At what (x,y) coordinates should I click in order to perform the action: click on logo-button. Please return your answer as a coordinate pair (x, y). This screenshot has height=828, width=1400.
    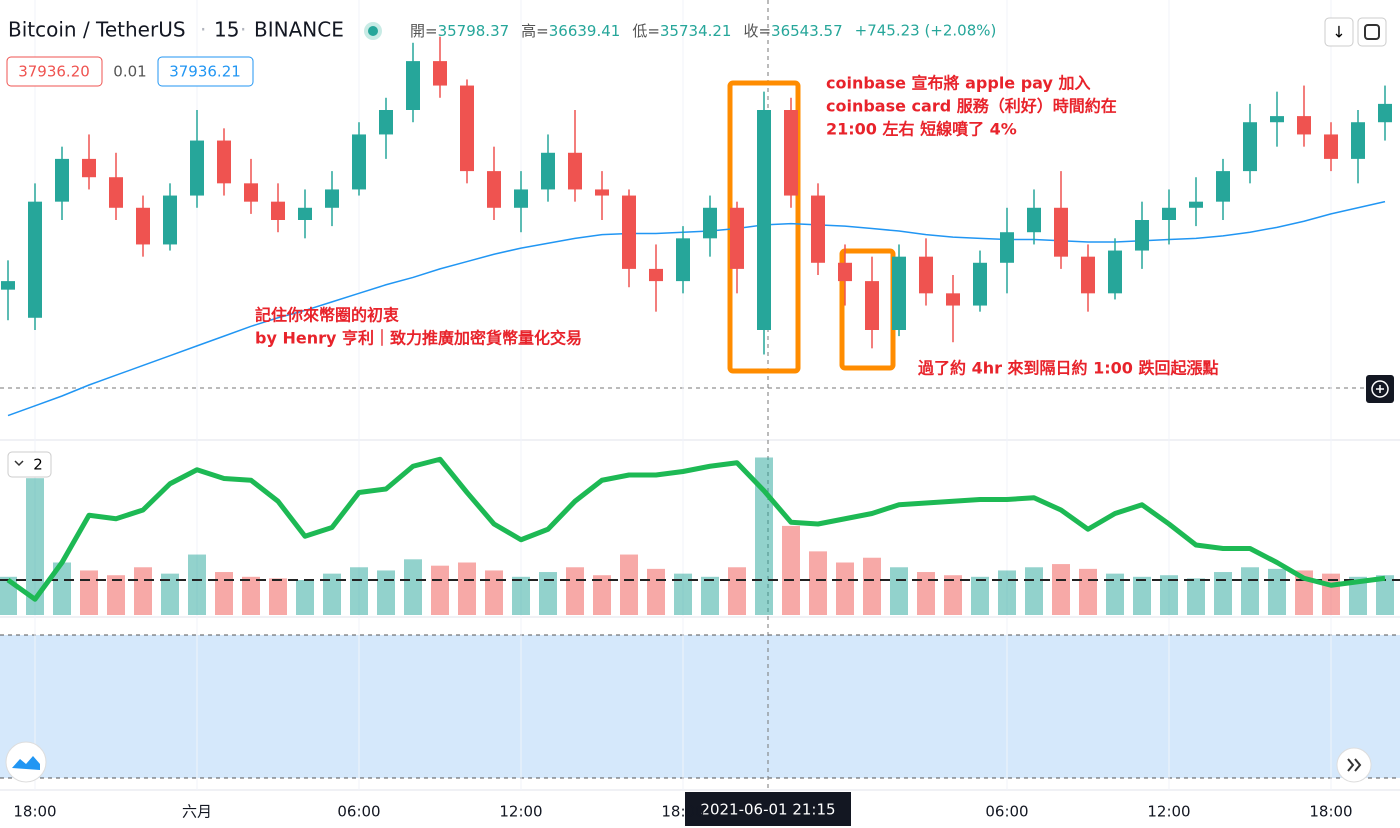
    Looking at the image, I should click on (26, 762).